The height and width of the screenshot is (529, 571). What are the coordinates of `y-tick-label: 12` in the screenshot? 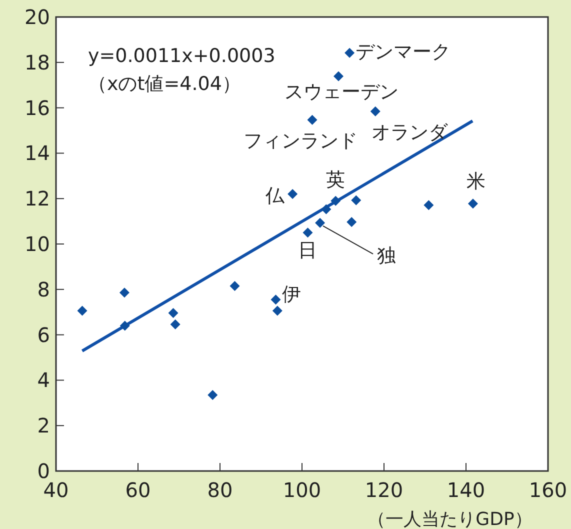 It's located at (37, 198).